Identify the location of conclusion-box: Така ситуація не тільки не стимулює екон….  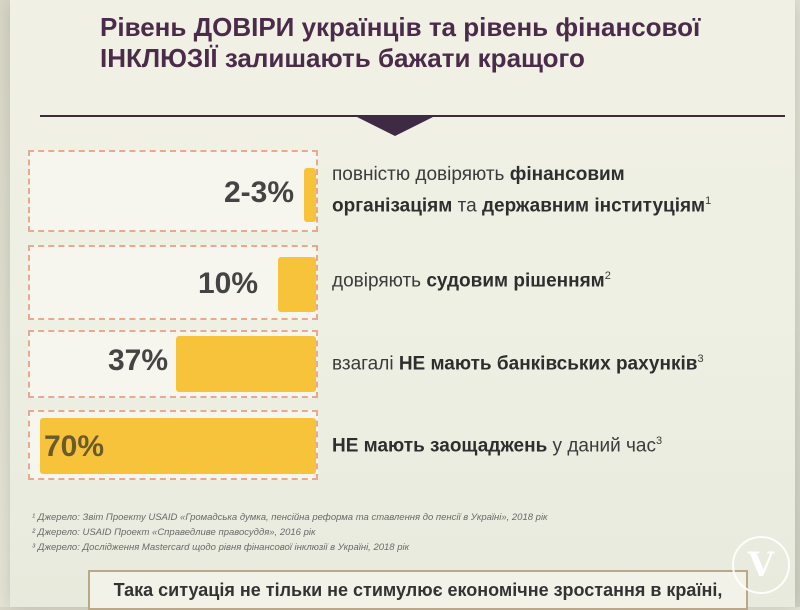
(418, 590).